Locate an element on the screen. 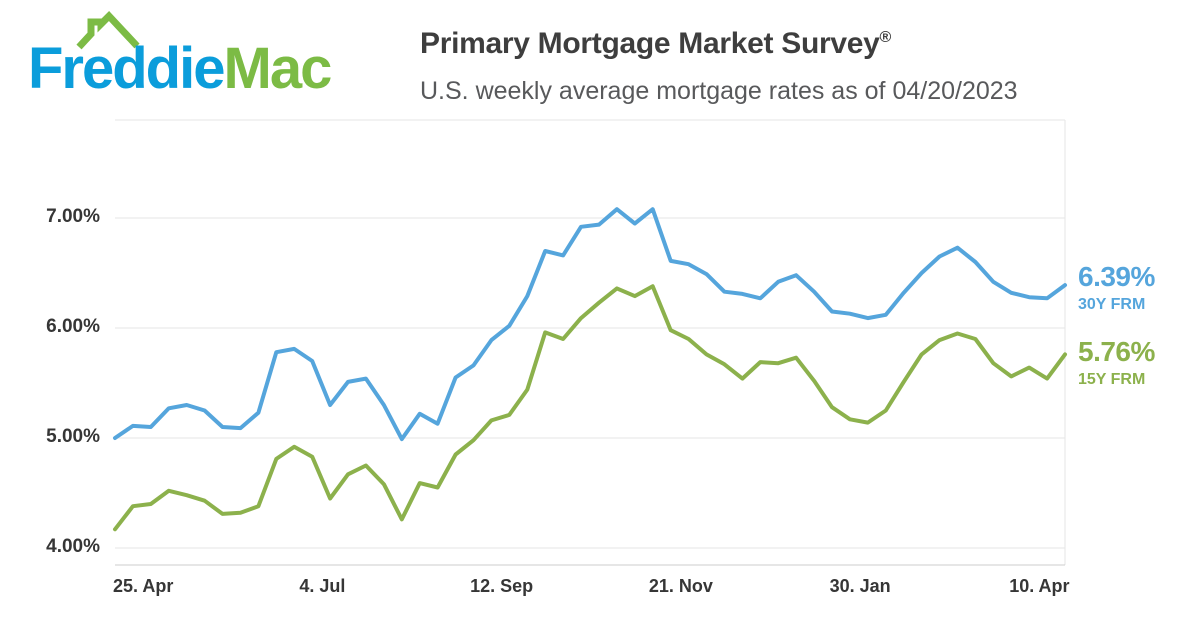  x-axis-label: 30. Jan is located at coordinates (860, 586).